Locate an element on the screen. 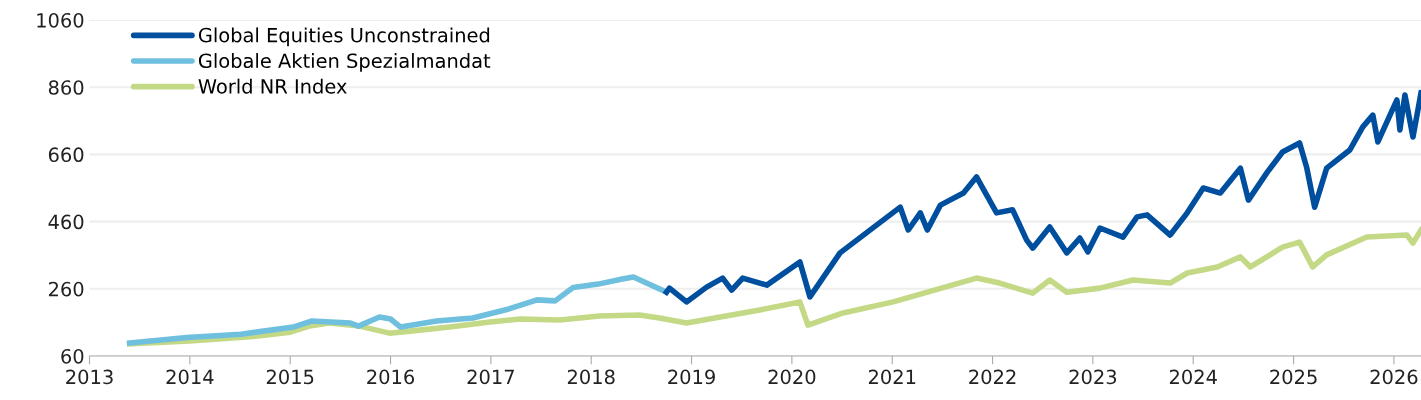 The width and height of the screenshot is (1421, 400). x-tick-label: 2021 is located at coordinates (892, 377).